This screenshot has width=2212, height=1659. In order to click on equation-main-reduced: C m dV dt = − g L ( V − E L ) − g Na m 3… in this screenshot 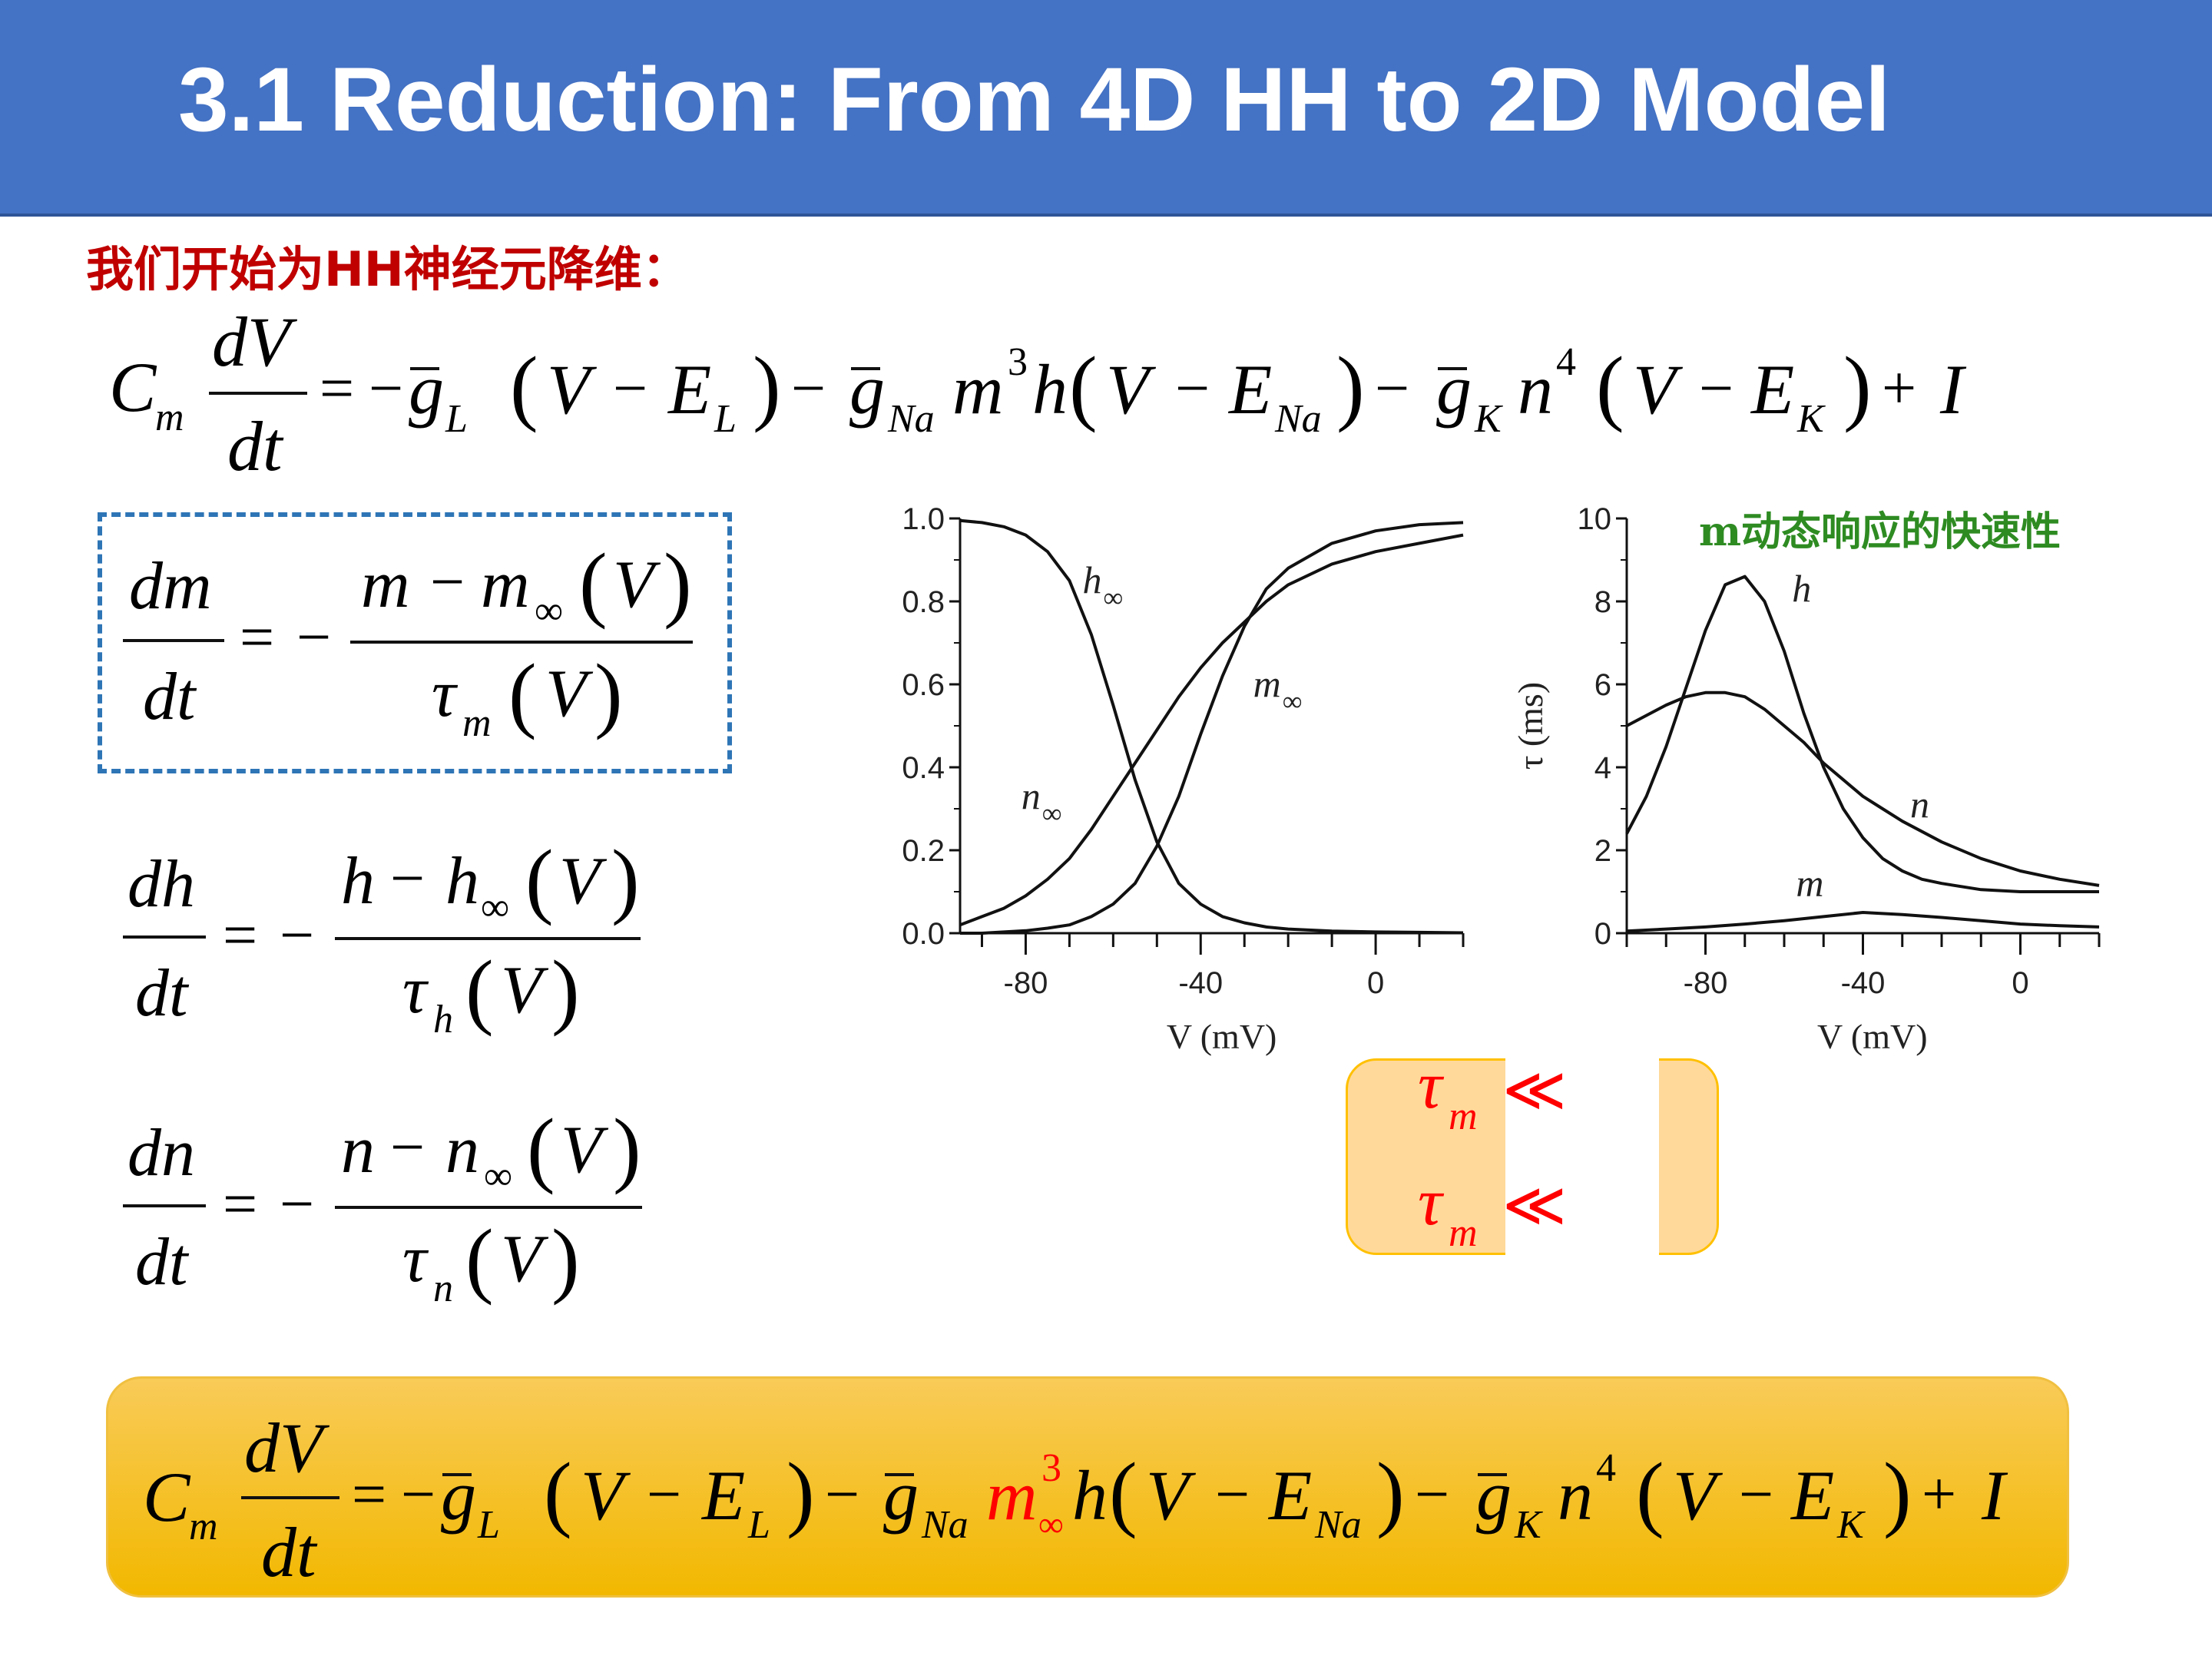, I will do `click(1075, 1500)`.